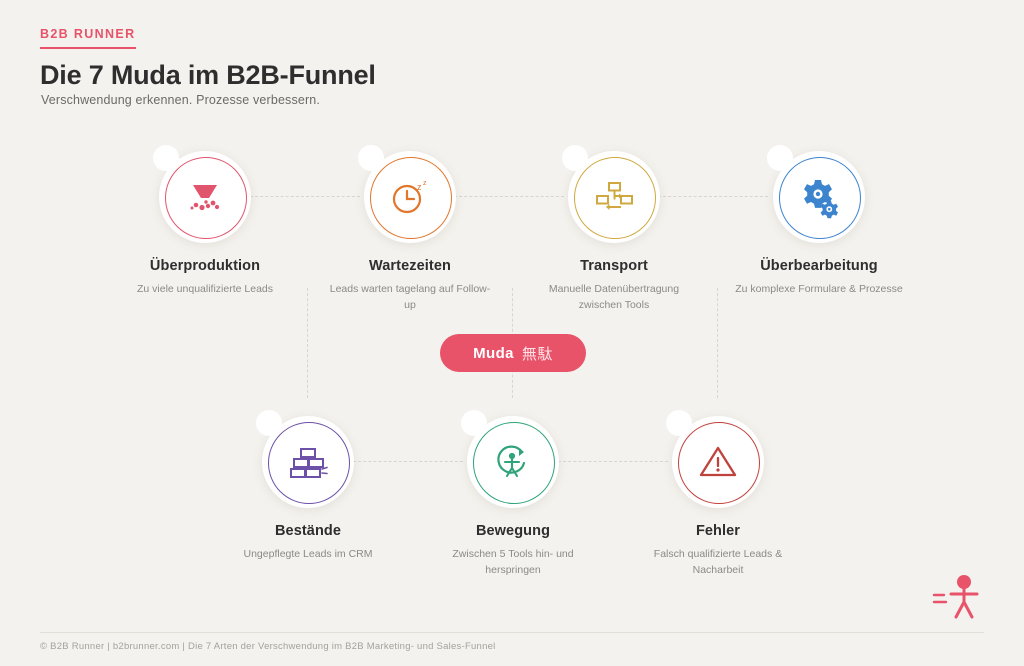 Image resolution: width=1024 pixels, height=666 pixels. I want to click on node-number-badge: 1, so click(166, 158).